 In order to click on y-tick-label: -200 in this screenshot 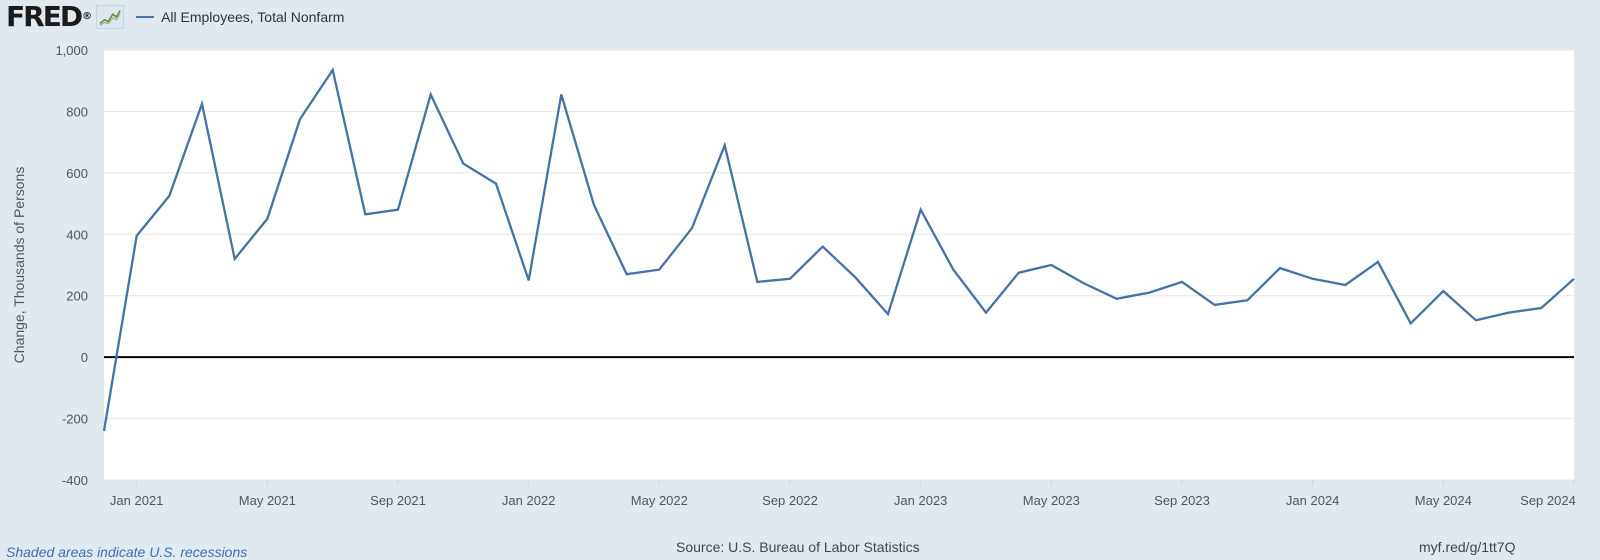, I will do `click(75, 419)`.